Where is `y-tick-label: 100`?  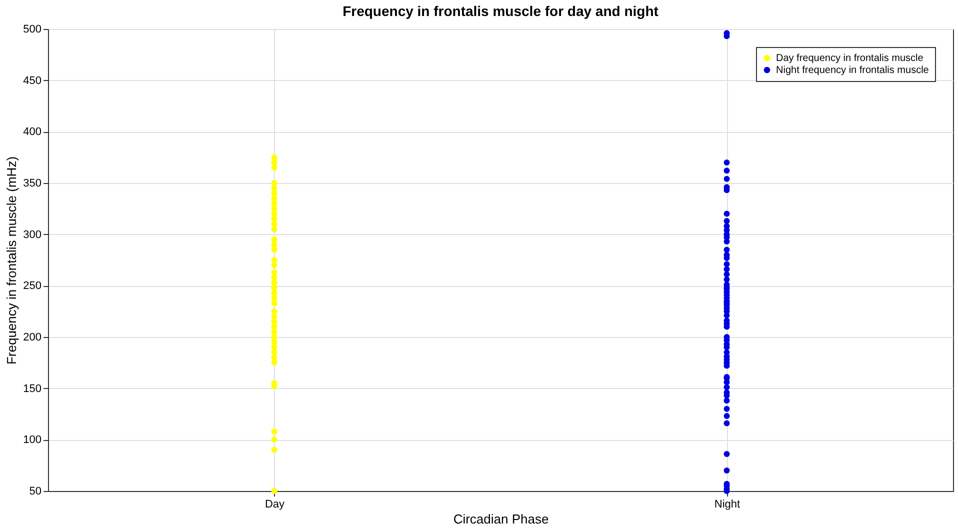 y-tick-label: 100 is located at coordinates (32, 440).